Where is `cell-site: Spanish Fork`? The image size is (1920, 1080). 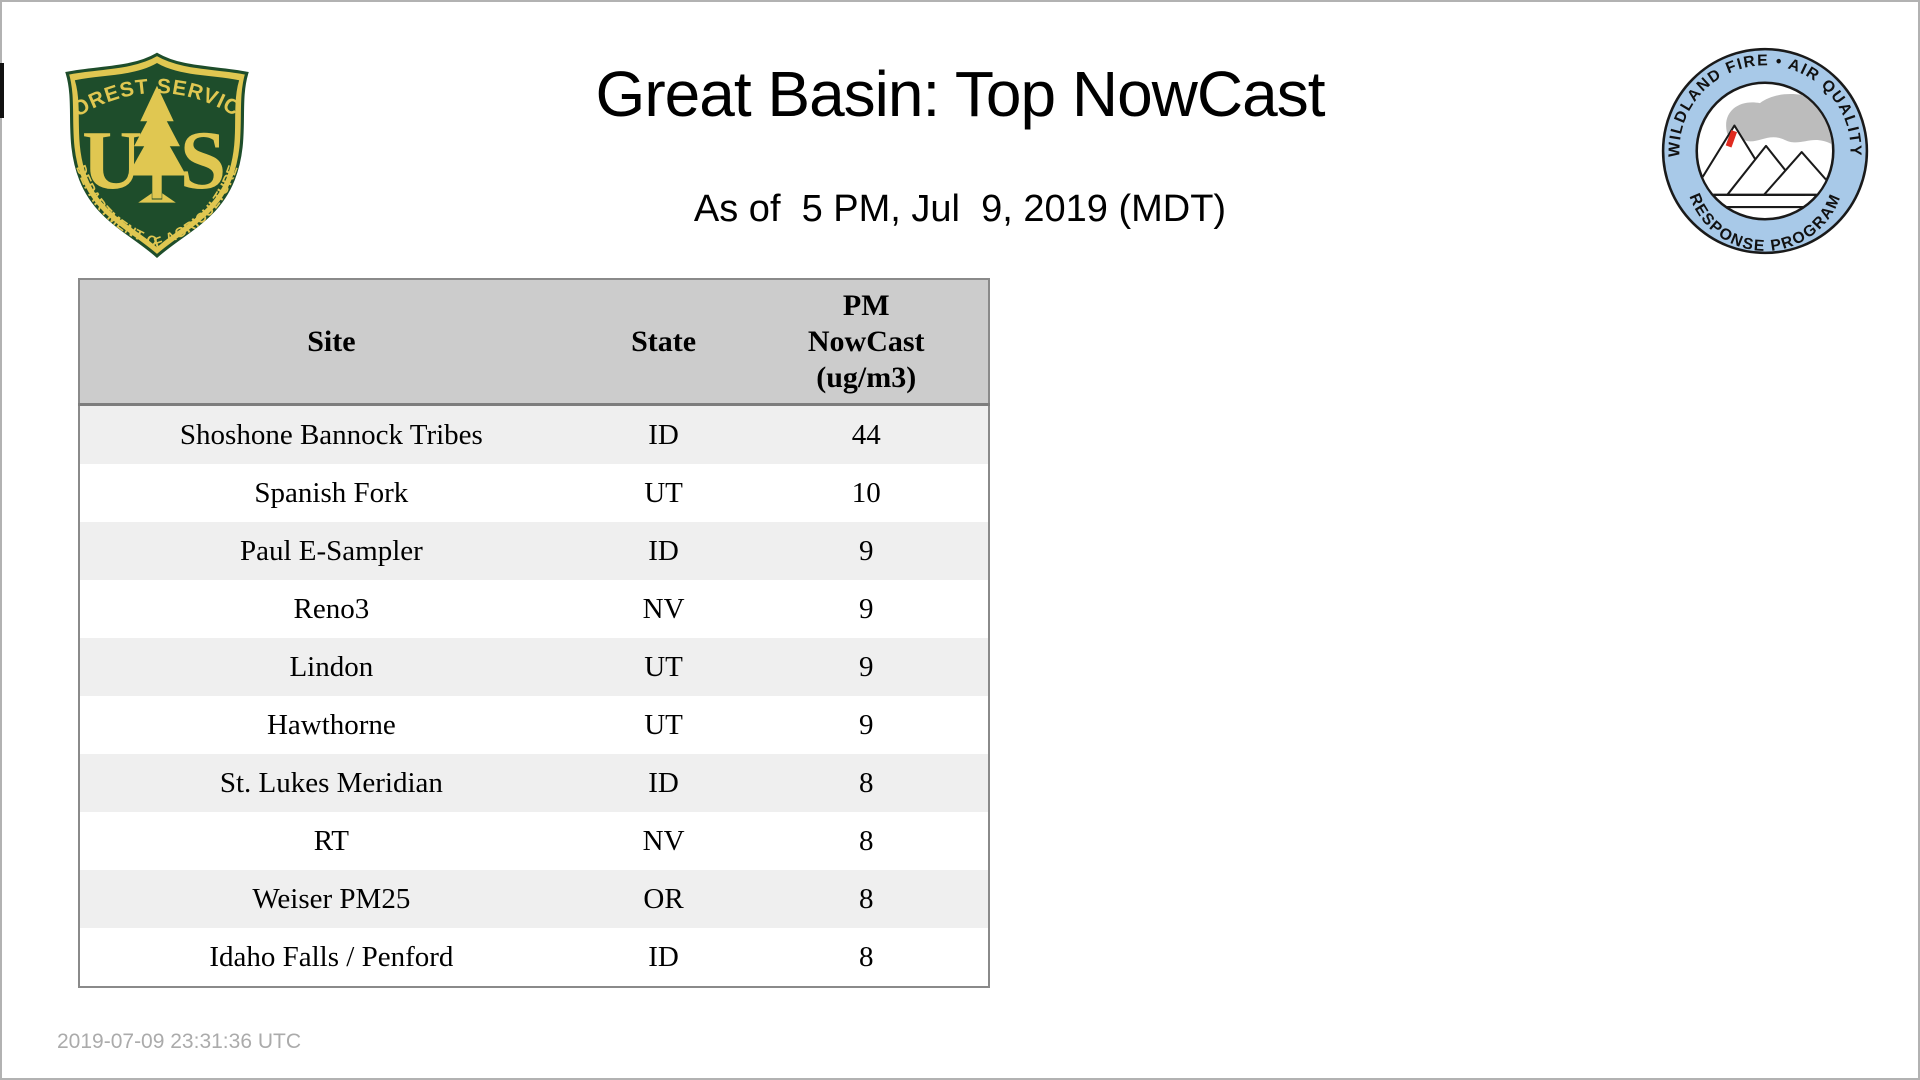 cell-site: Spanish Fork is located at coordinates (331, 492).